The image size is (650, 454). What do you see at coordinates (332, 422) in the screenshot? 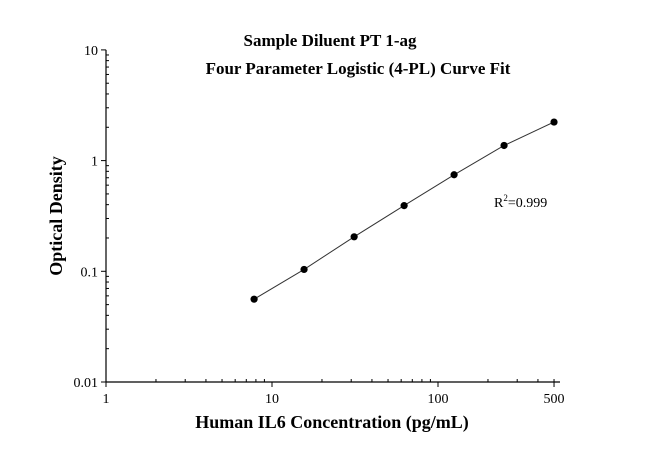
I see `x-axis-label: Human IL6 Concentration (pg/mL)` at bounding box center [332, 422].